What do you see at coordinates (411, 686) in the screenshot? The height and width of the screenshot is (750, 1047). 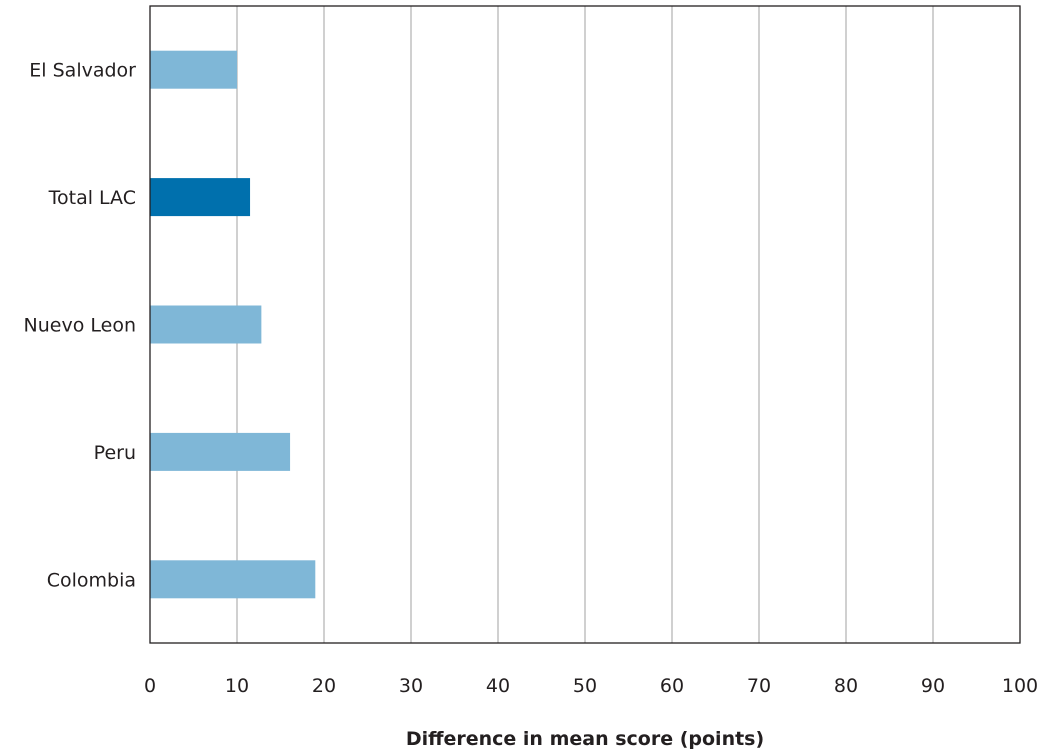 I see `x-tick-label: 30` at bounding box center [411, 686].